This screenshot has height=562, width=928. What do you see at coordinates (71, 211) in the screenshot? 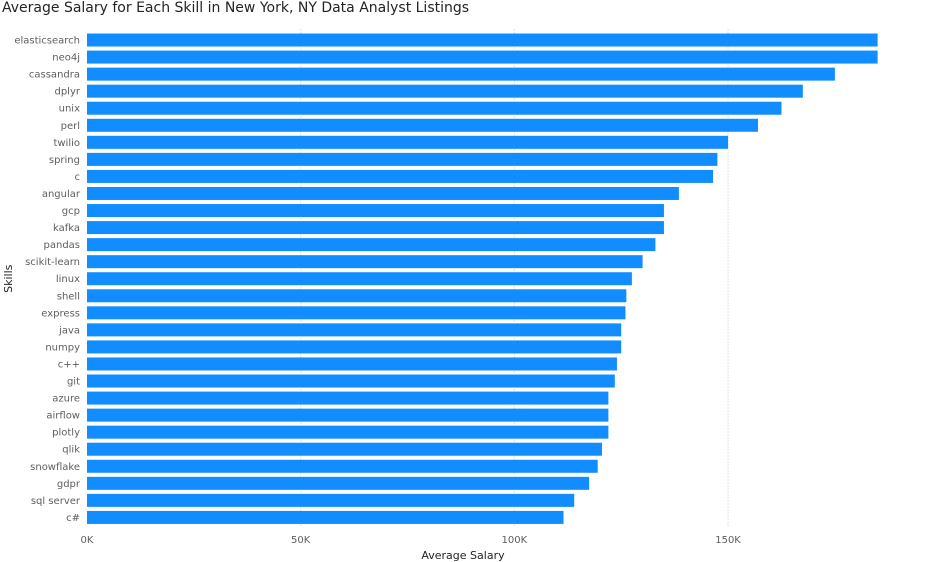
I see `y-tick-label: gcp` at bounding box center [71, 211].